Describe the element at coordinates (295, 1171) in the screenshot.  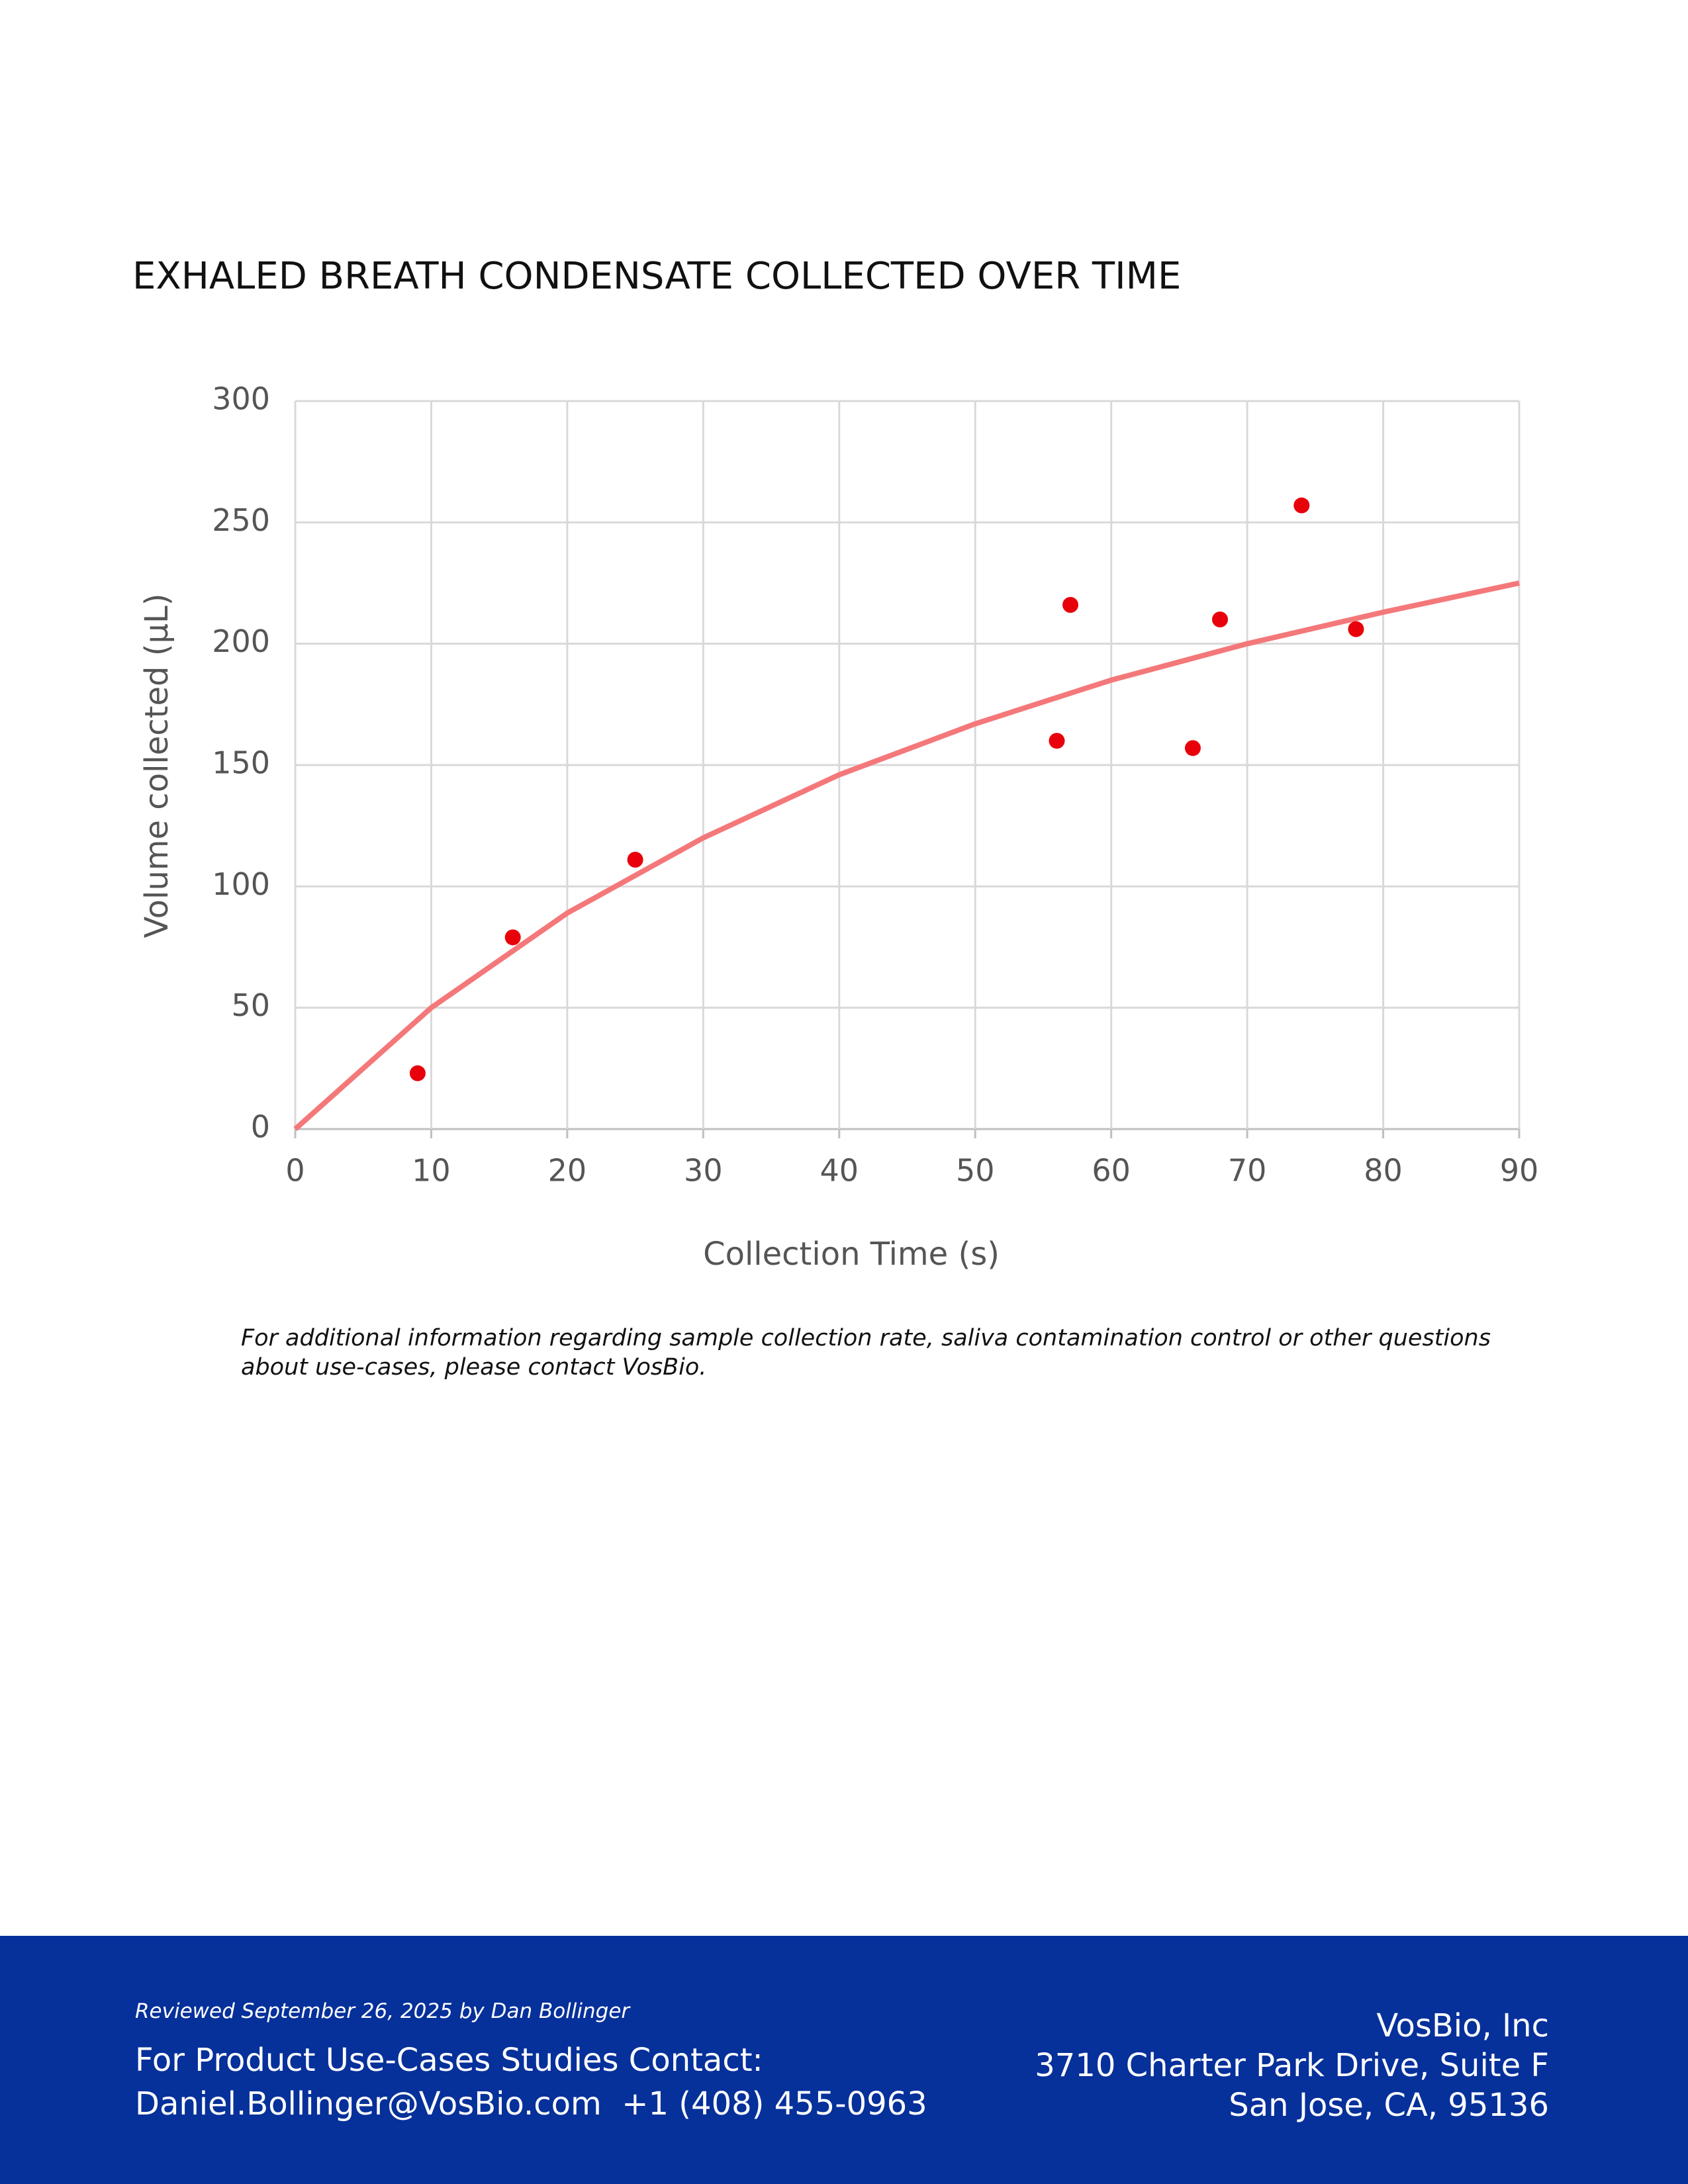
I see `x-tick-label: 0` at that location.